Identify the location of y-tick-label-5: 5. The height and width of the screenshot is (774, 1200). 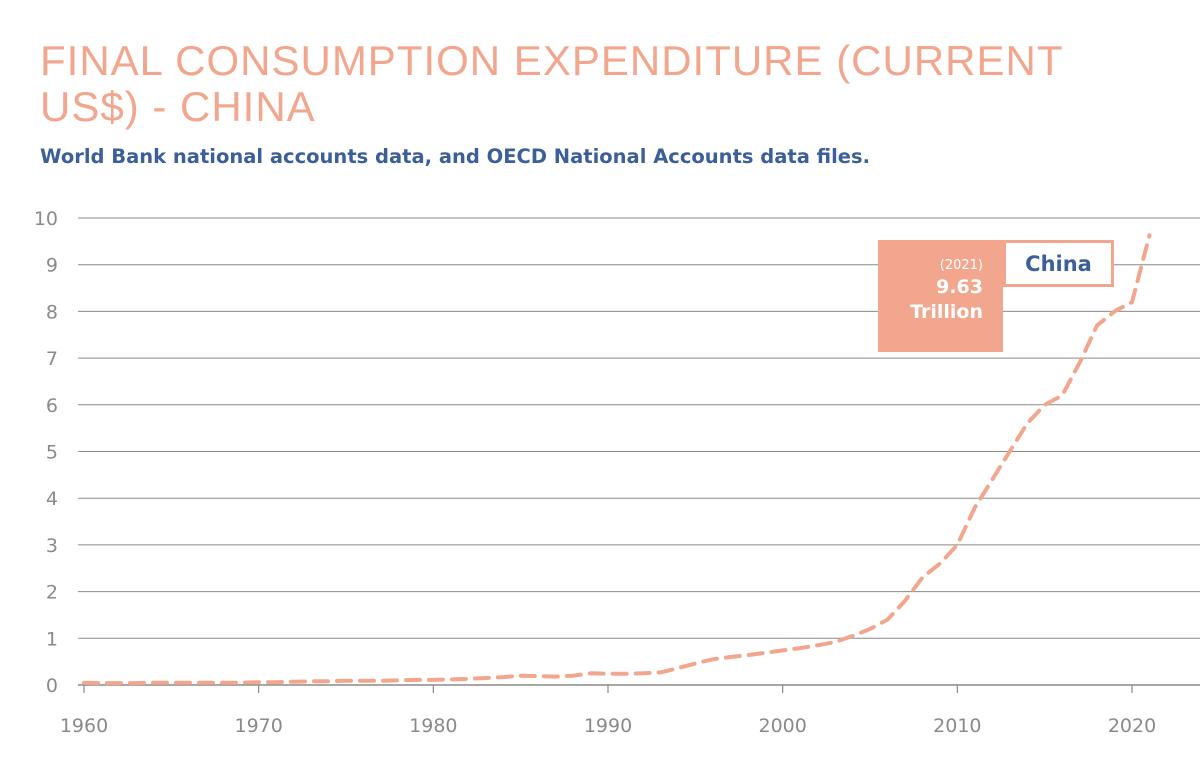
(52, 453).